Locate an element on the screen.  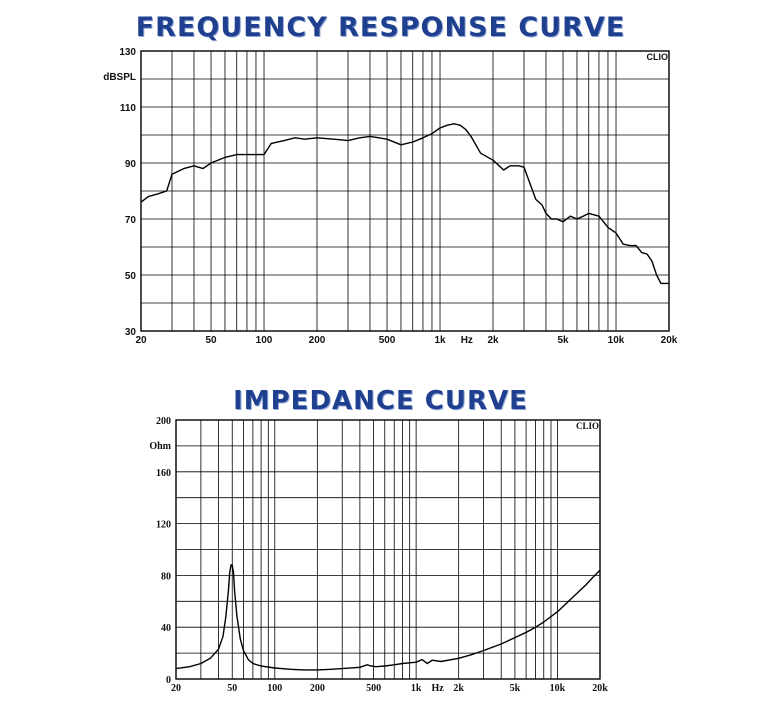
y-axis-label: dBSPL is located at coordinates (119, 77).